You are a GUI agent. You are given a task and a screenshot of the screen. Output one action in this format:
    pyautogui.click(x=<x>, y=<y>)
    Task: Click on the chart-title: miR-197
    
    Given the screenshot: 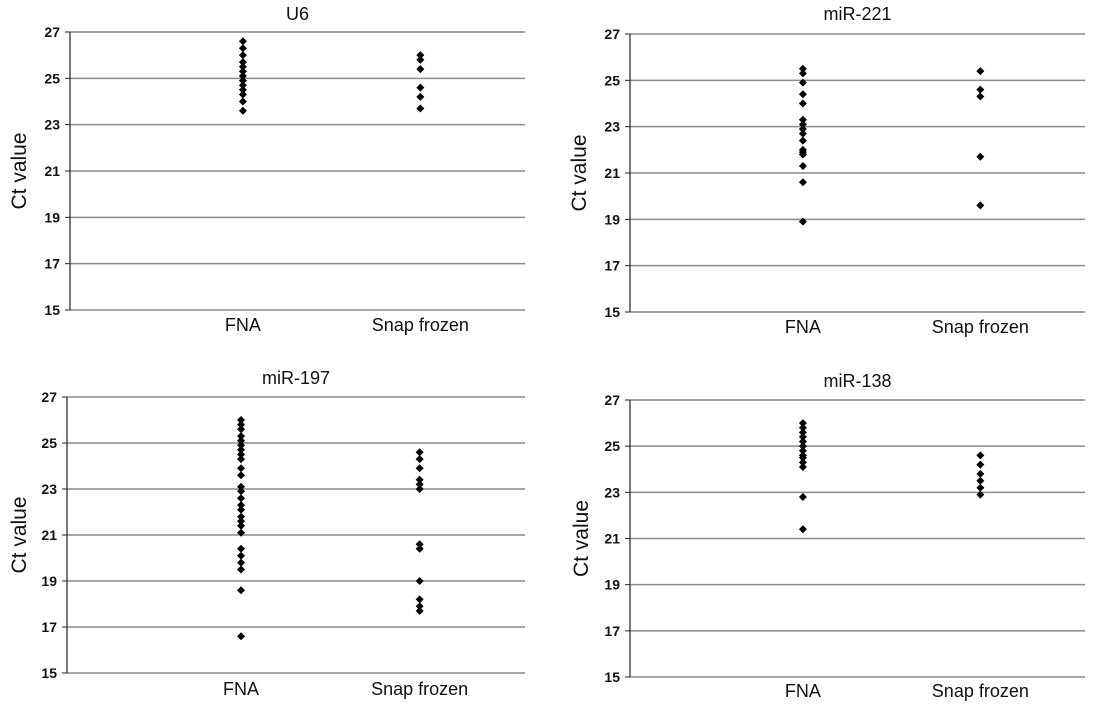 What is the action you would take?
    pyautogui.click(x=296, y=378)
    